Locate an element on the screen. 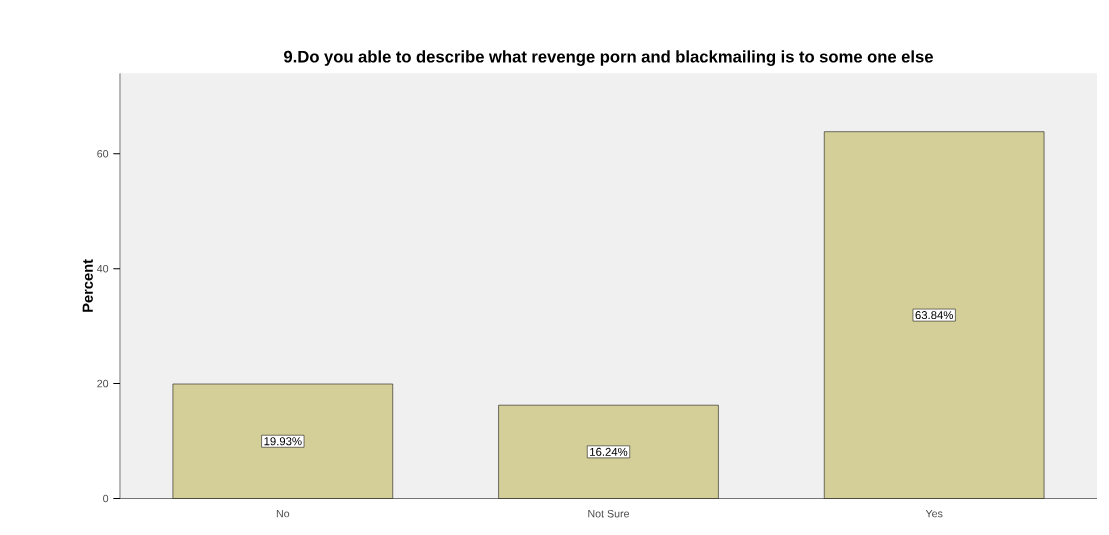 The height and width of the screenshot is (535, 1109). chart-title: 9.Do you able to describe what revenge porn and blackmailing is to some one else is located at coordinates (608, 58).